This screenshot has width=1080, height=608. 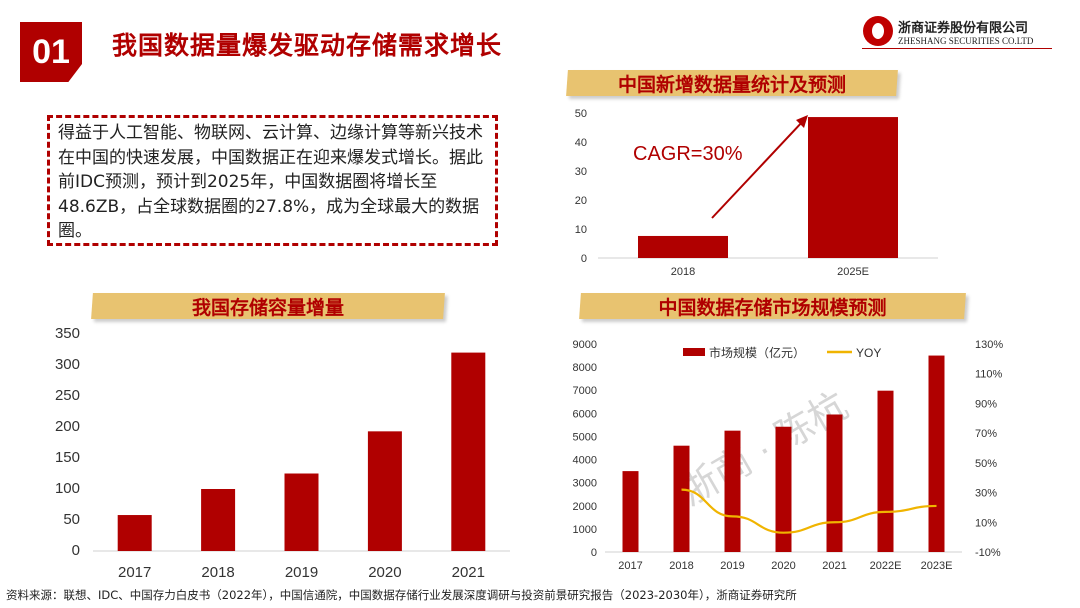 What do you see at coordinates (758, 169) in the screenshot?
I see `cagr-arrow` at bounding box center [758, 169].